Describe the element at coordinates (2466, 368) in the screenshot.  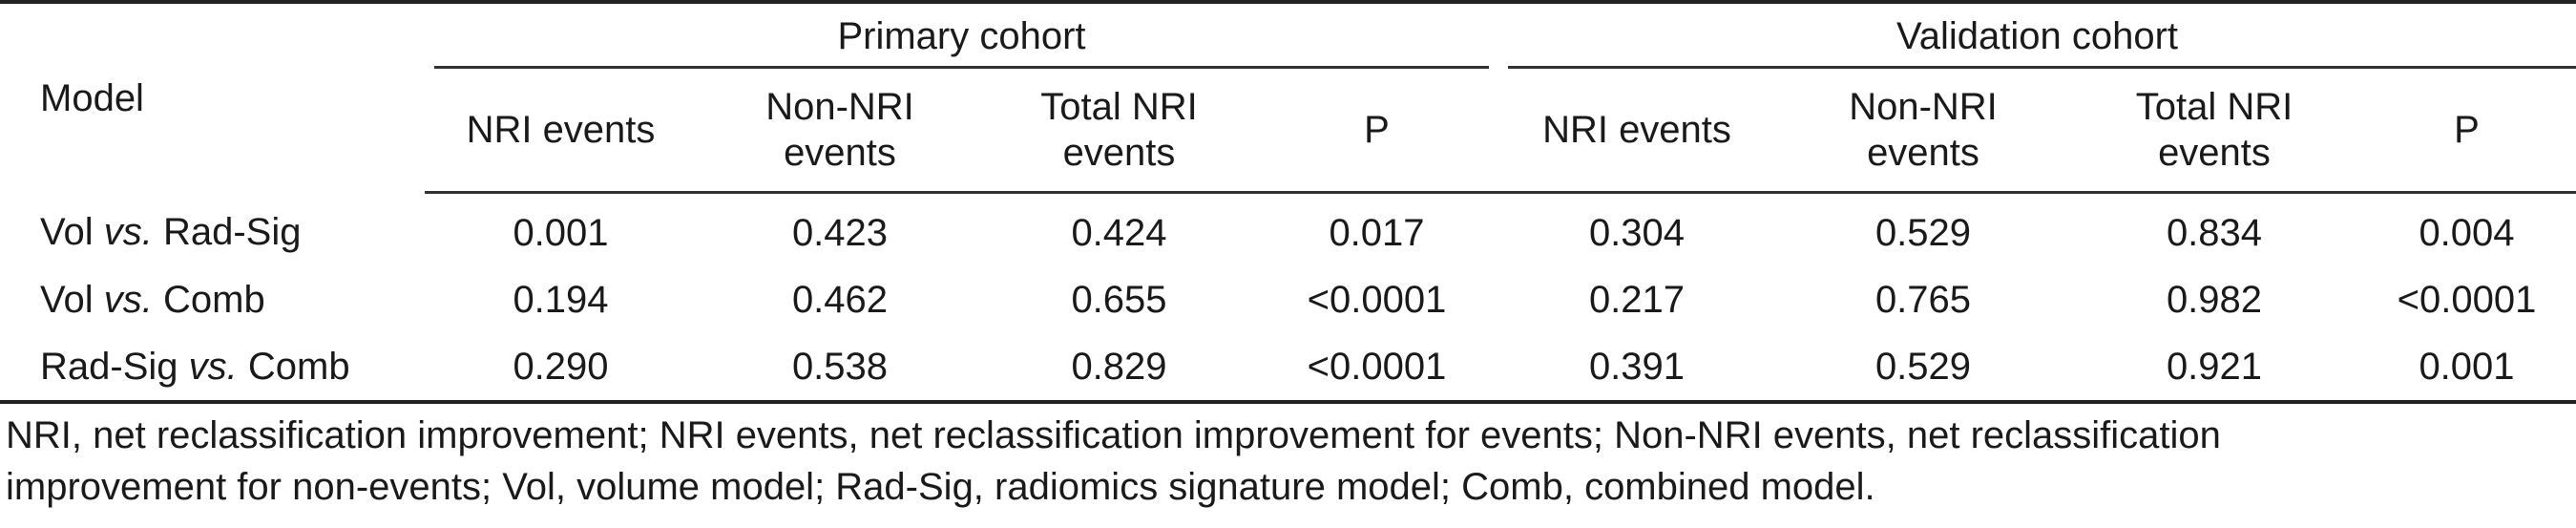
I see `validation-p-cell: 0.001` at that location.